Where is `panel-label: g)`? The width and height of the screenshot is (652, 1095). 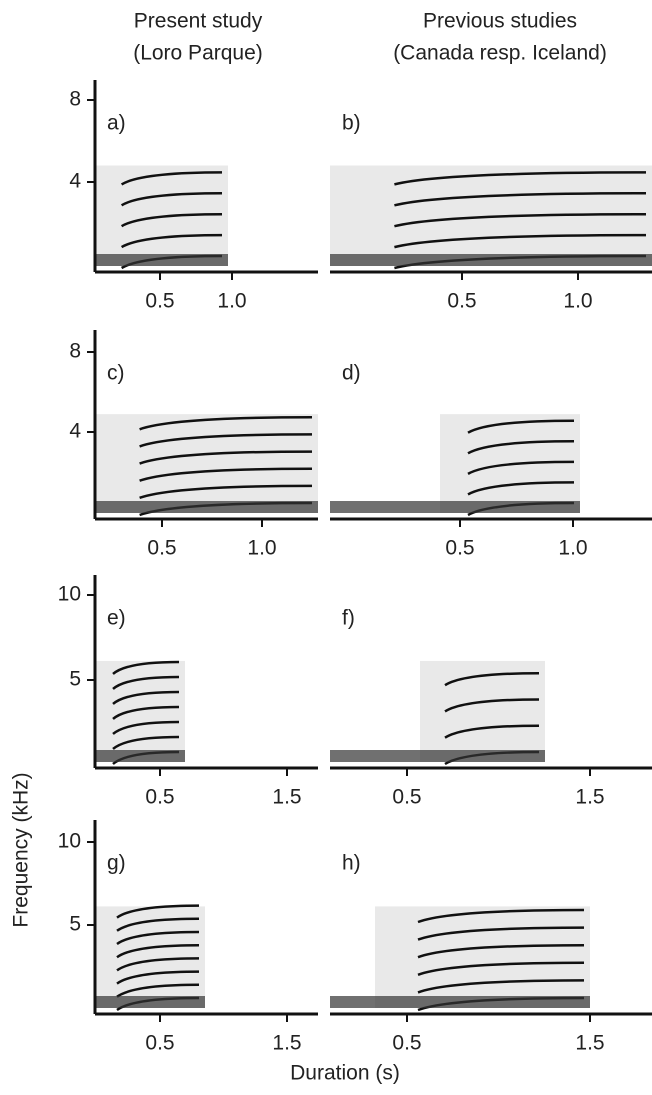 panel-label: g) is located at coordinates (116, 863).